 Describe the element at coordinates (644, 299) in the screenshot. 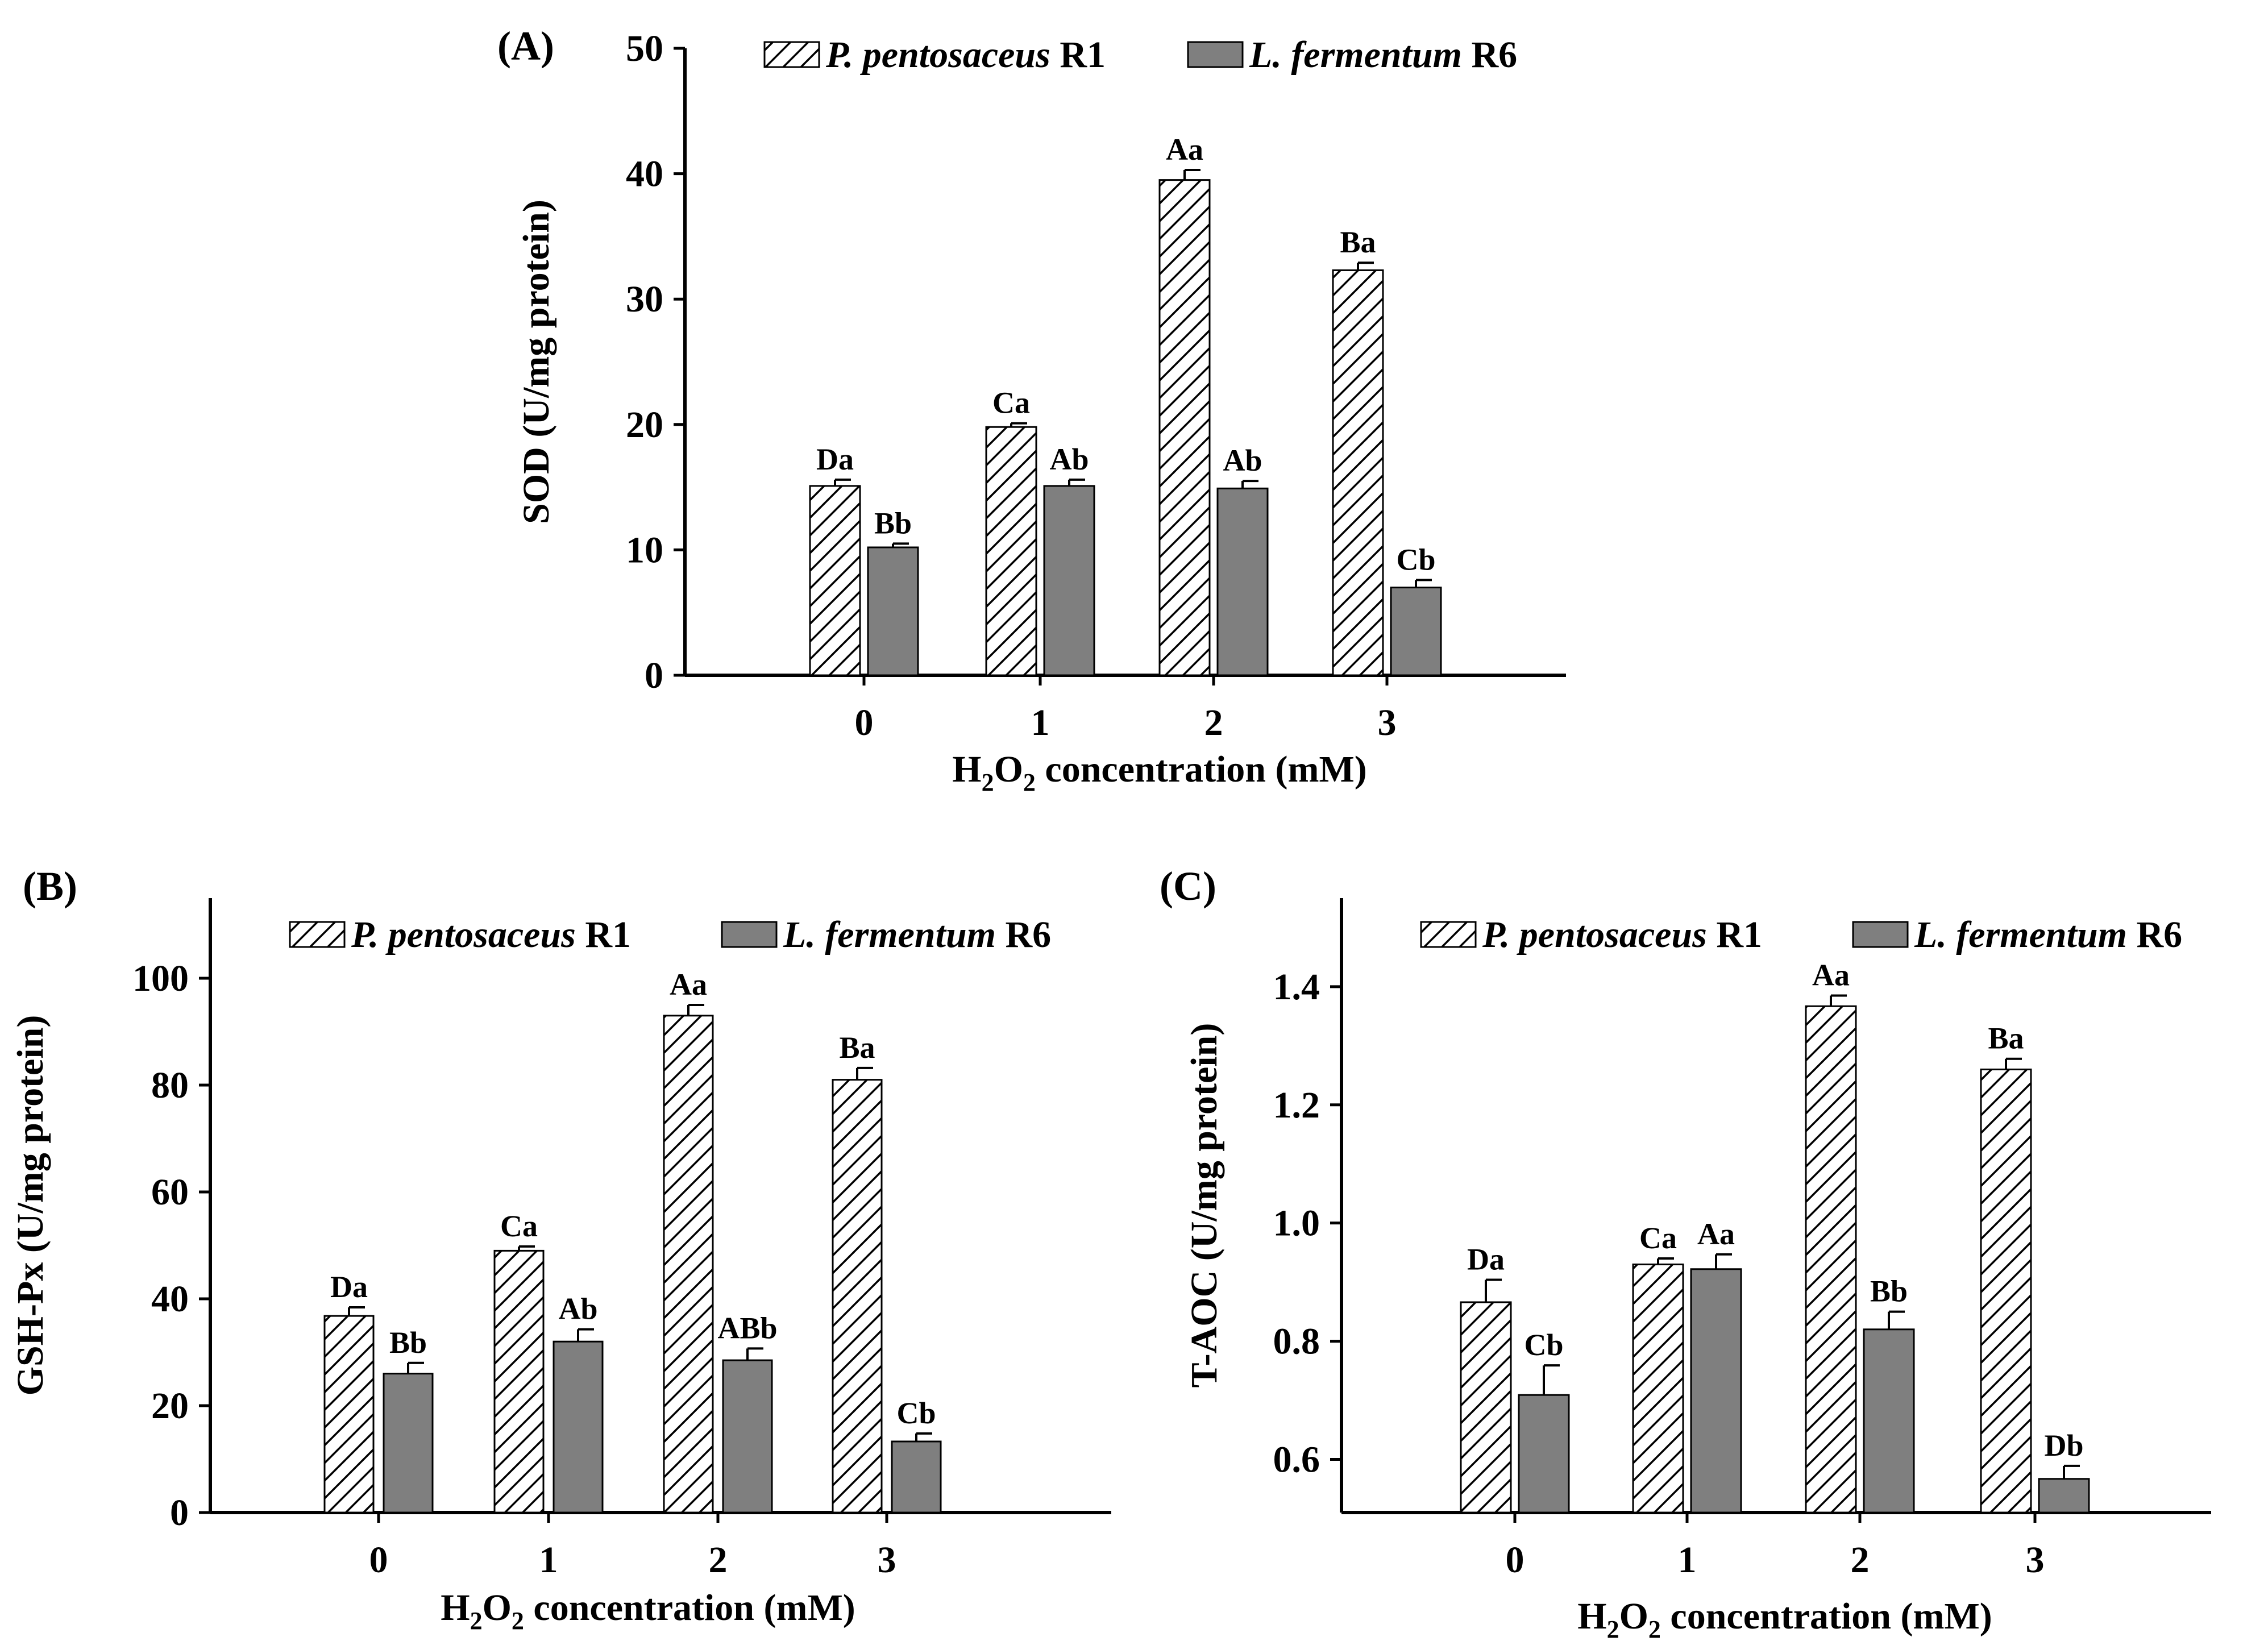

I see `y-tick-label: 30` at that location.